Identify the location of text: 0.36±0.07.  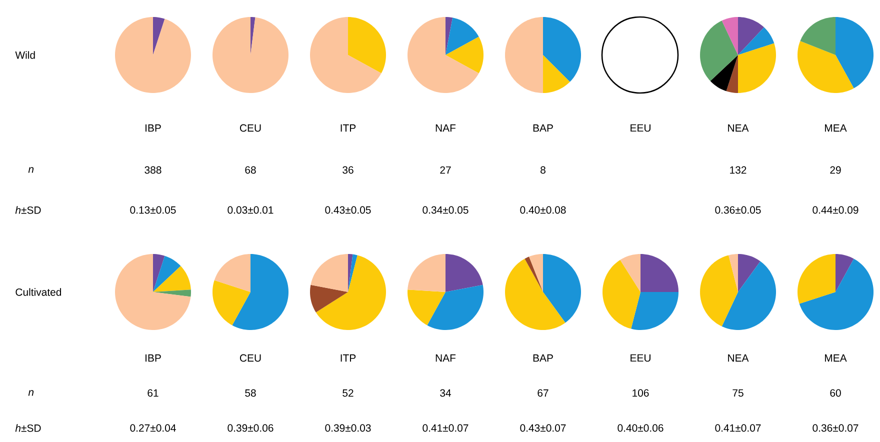
(835, 428).